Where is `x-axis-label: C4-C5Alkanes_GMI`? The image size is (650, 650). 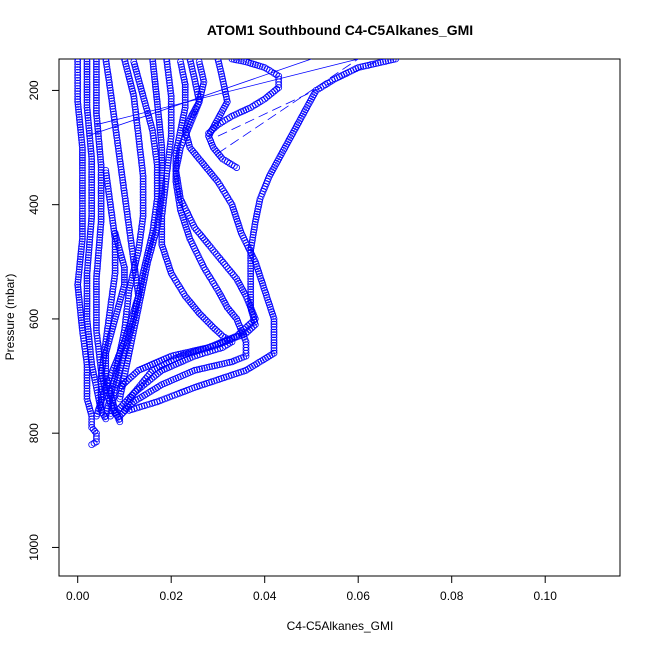 x-axis-label: C4-C5Alkanes_GMI is located at coordinates (340, 626).